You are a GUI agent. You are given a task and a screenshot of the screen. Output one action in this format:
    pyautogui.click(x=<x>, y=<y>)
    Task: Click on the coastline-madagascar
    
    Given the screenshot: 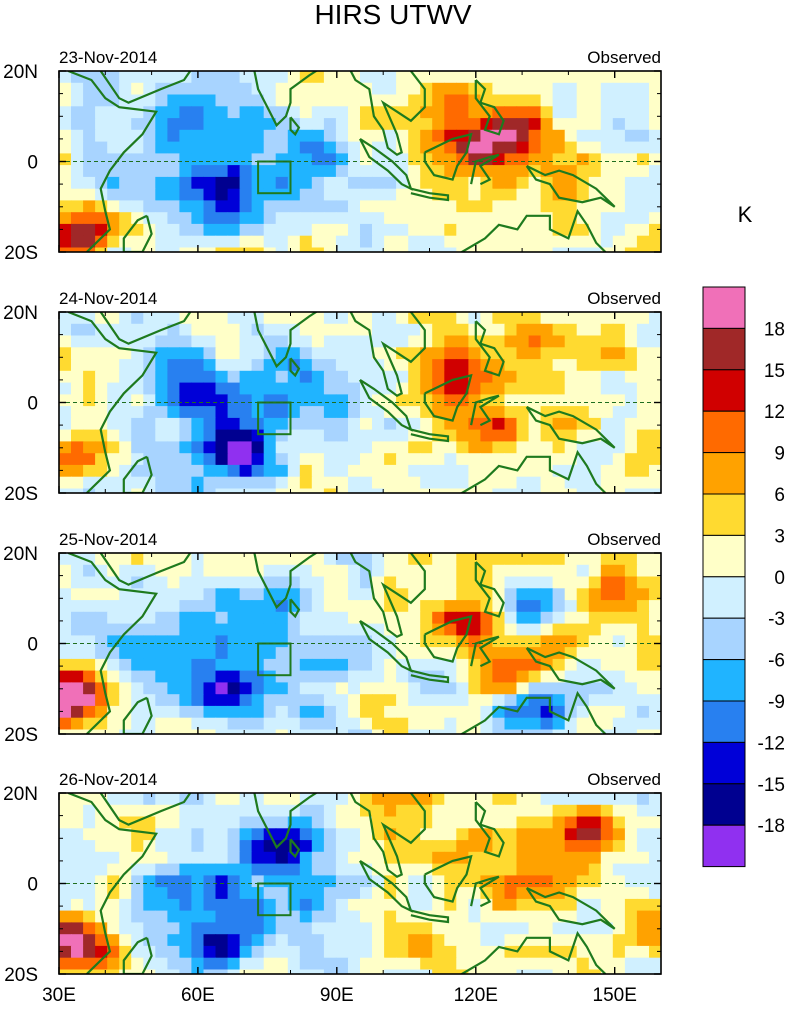 What is the action you would take?
    pyautogui.click(x=137, y=233)
    